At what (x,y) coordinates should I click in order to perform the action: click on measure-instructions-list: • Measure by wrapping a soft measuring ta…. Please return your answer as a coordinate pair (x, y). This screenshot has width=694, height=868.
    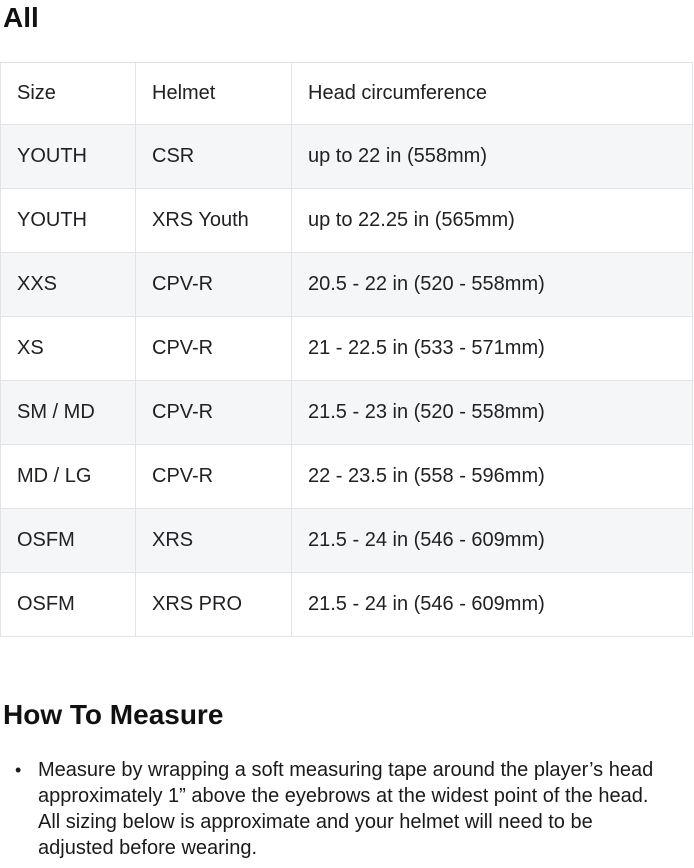
    Looking at the image, I should click on (347, 809).